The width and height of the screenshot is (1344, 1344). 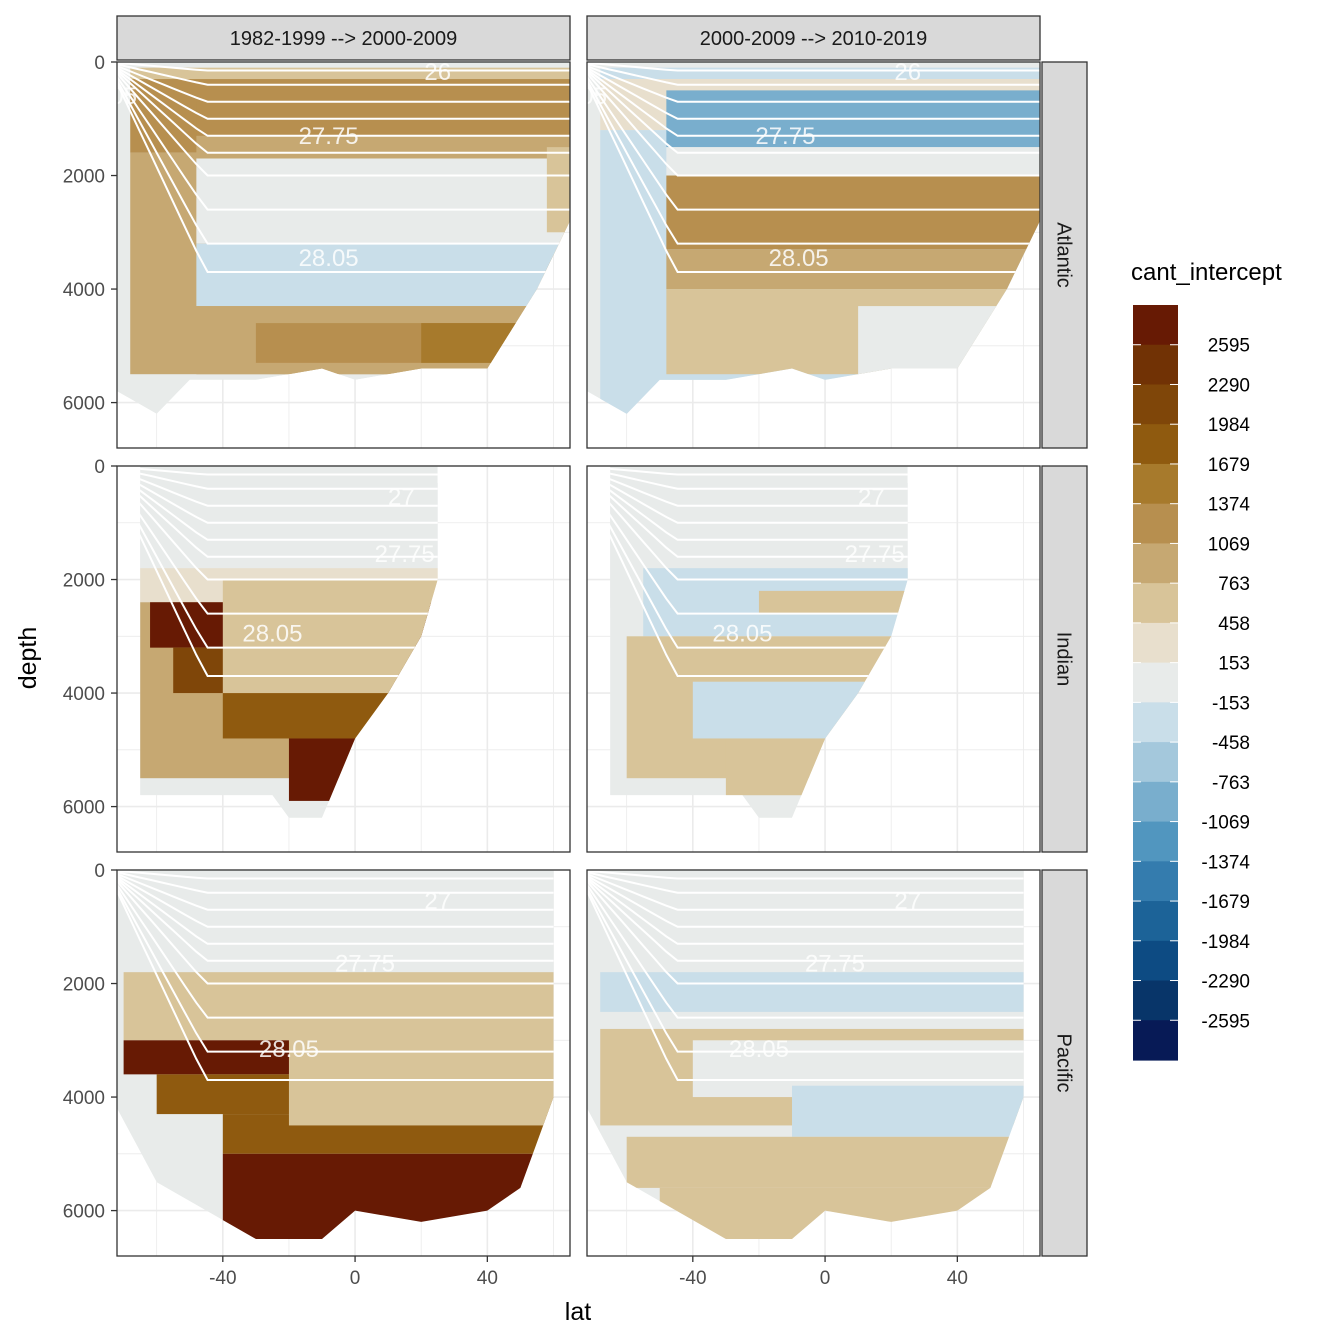 I want to click on legend-label: -1374, so click(x=1225, y=862).